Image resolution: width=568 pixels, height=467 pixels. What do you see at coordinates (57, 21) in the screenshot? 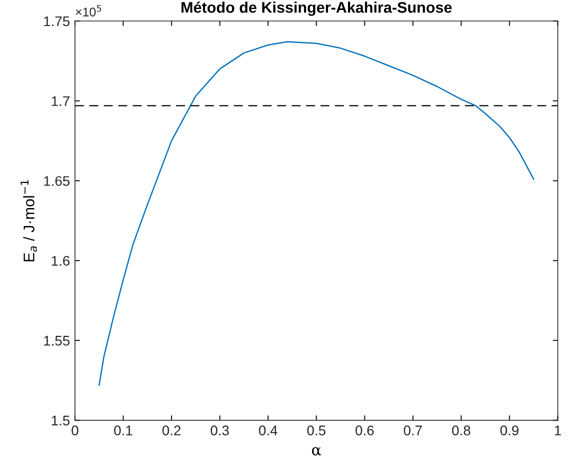
I see `y-tick-label: 1.75` at bounding box center [57, 21].